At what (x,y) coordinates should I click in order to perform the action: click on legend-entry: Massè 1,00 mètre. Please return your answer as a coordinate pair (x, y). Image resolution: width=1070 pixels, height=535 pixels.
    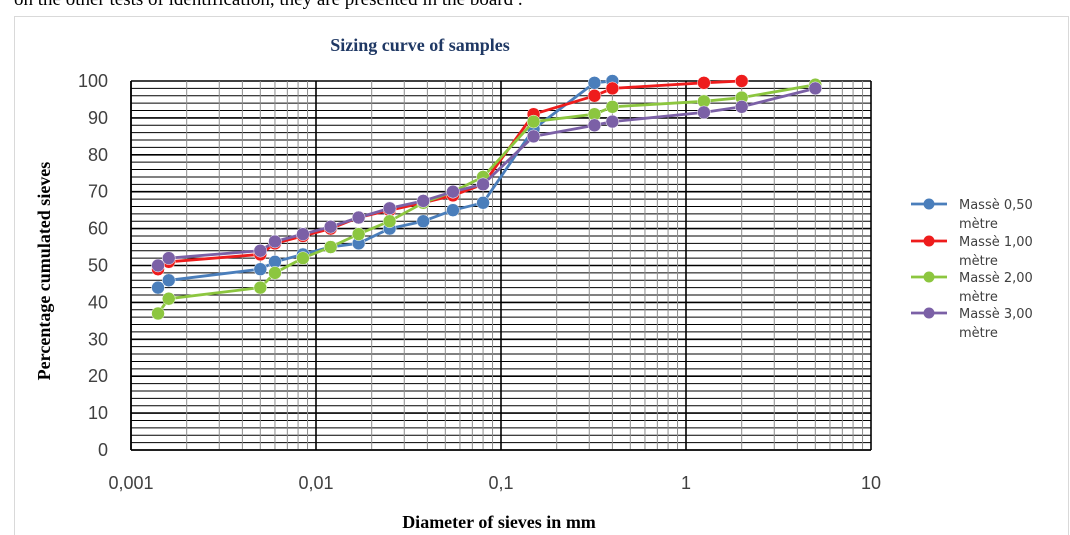
    Looking at the image, I should click on (972, 252).